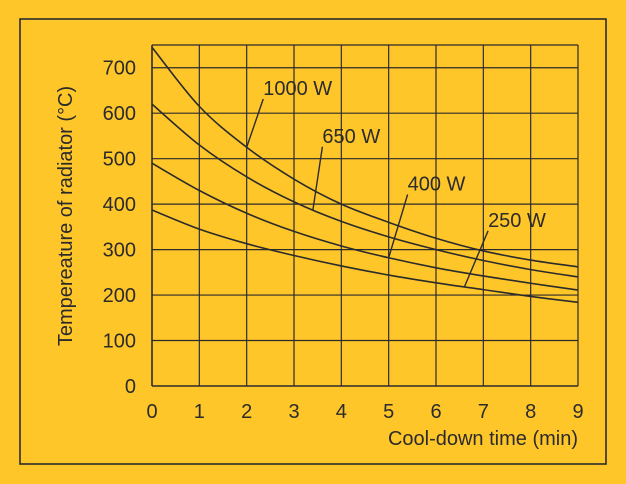 The width and height of the screenshot is (626, 484). Describe the element at coordinates (119, 296) in the screenshot. I see `y-tick-label: 200` at that location.